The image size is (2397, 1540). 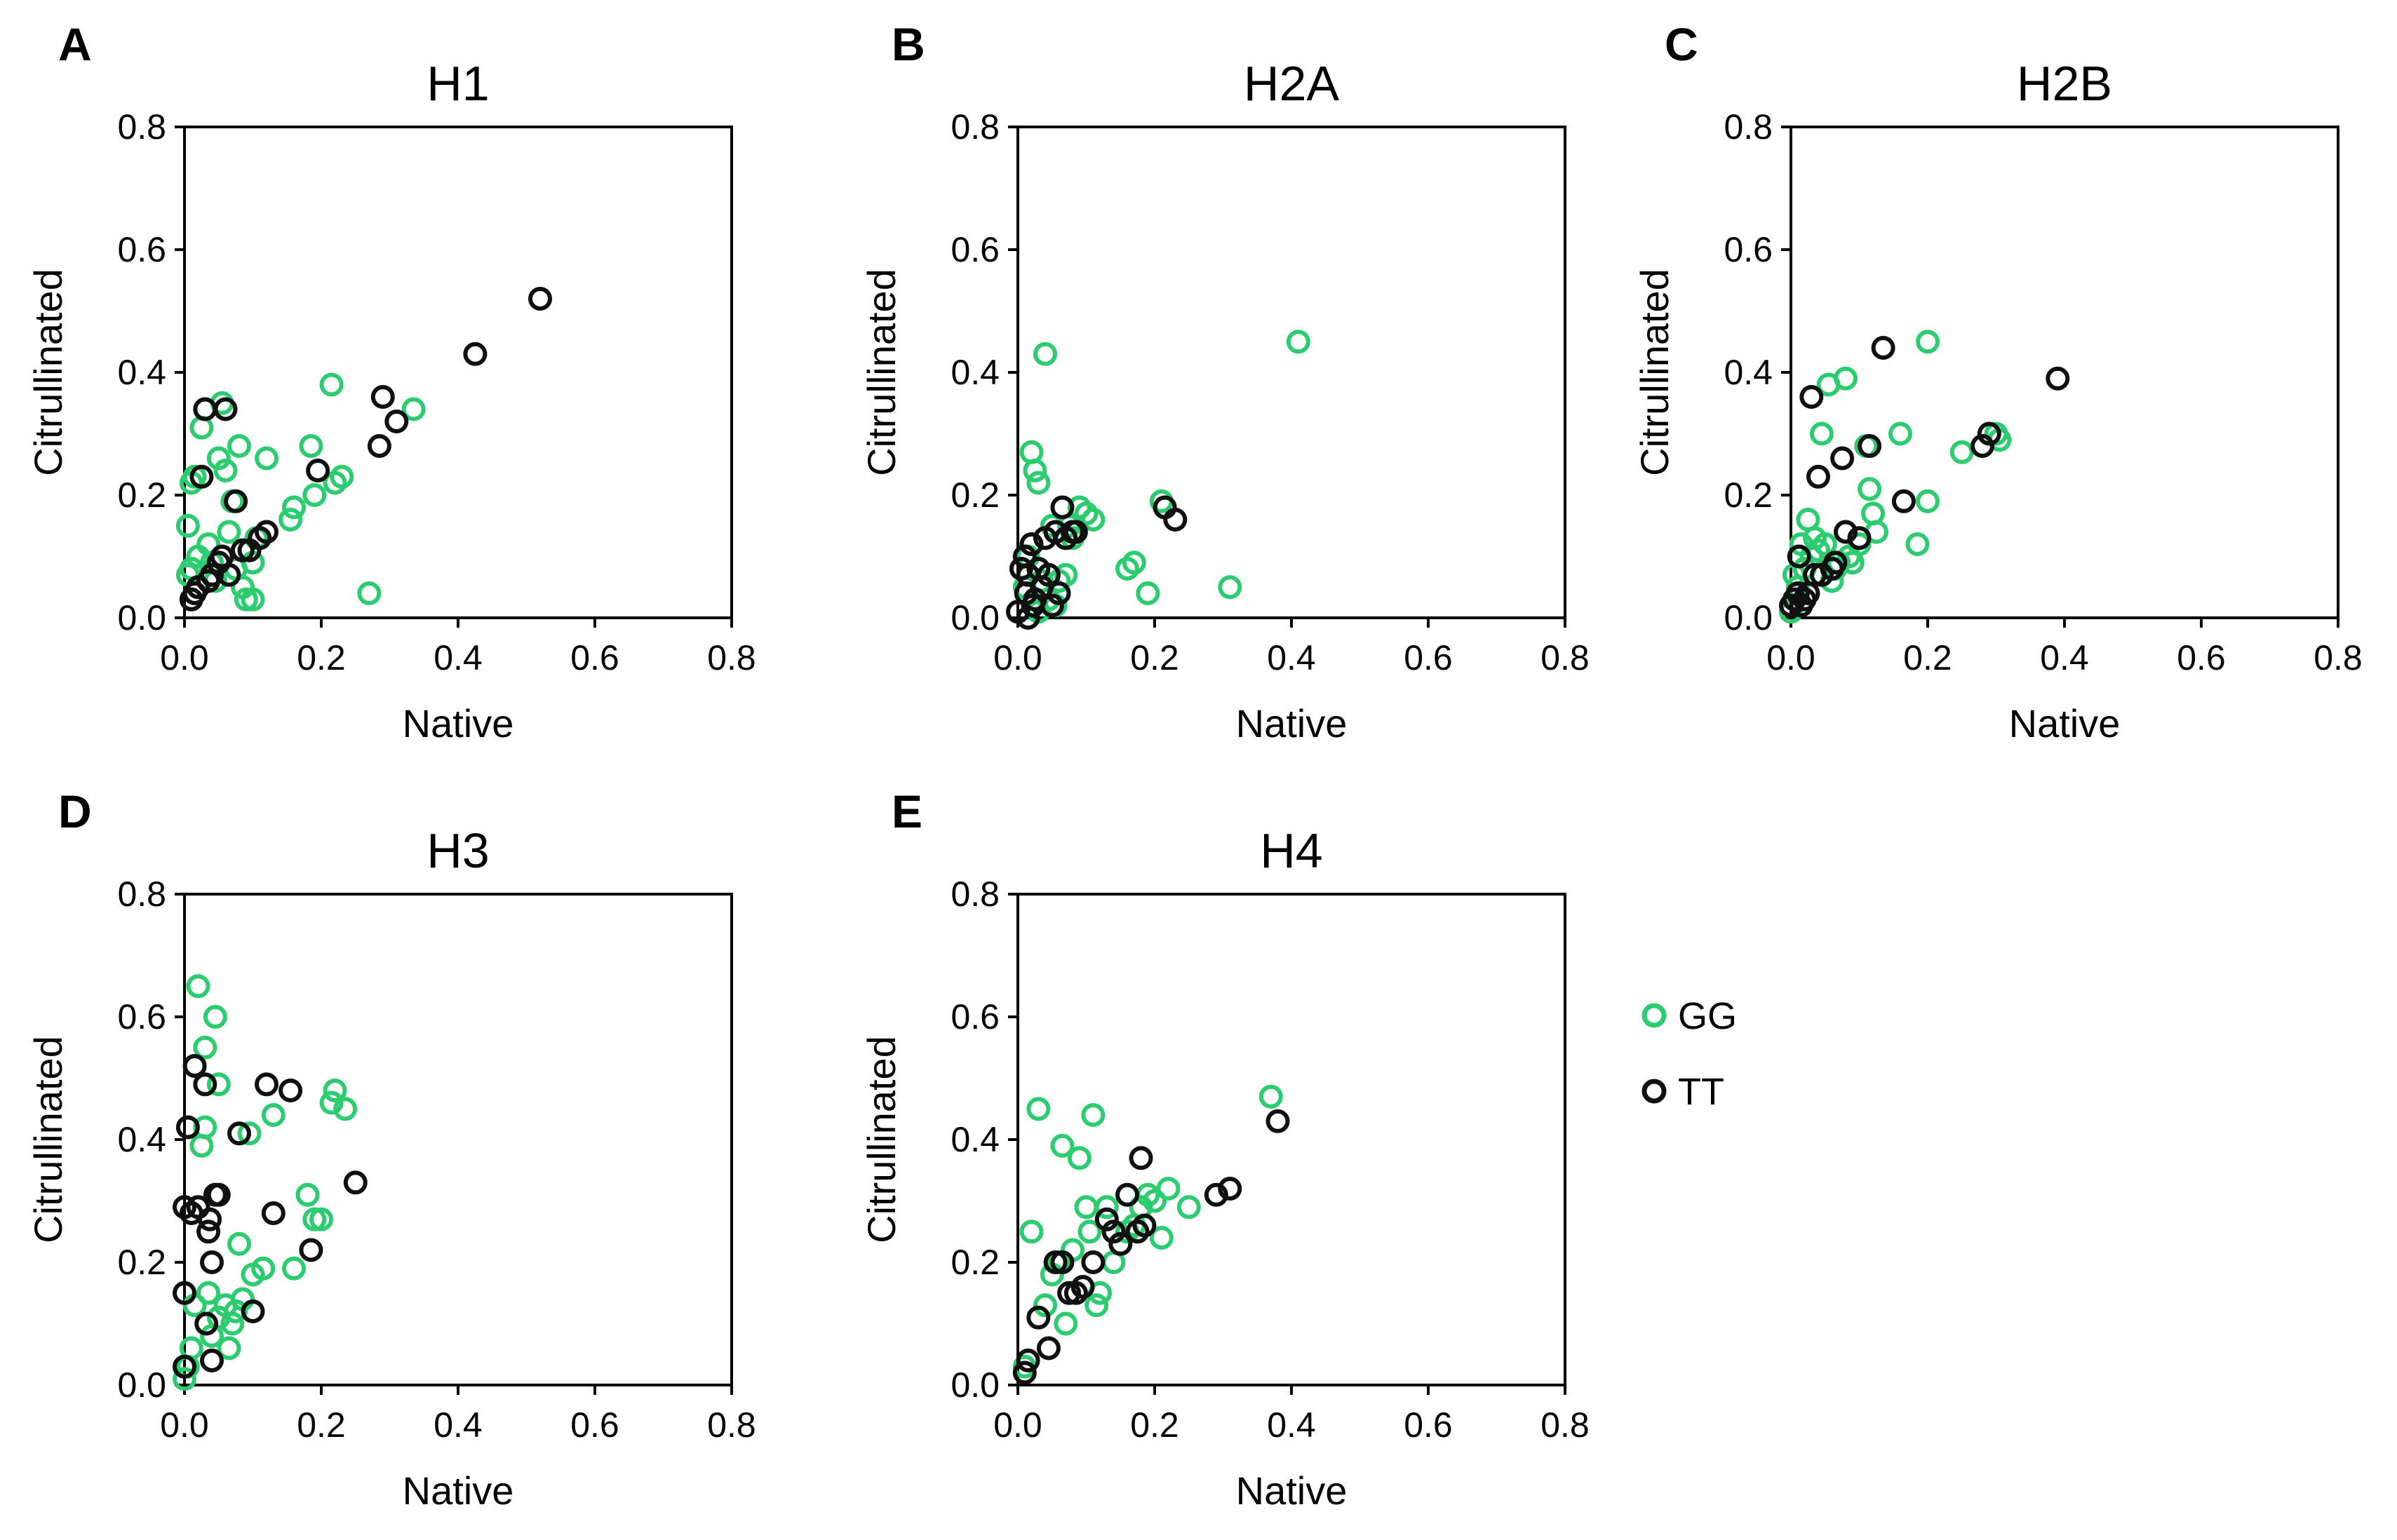 What do you see at coordinates (909, 44) in the screenshot?
I see `panel-letter: B` at bounding box center [909, 44].